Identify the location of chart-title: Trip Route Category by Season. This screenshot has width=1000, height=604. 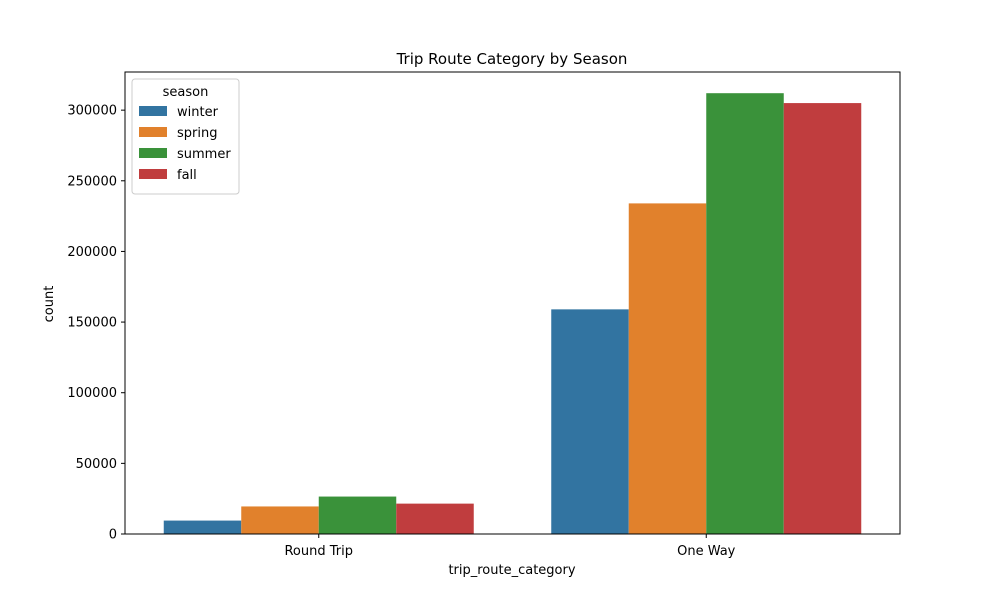
(512, 59).